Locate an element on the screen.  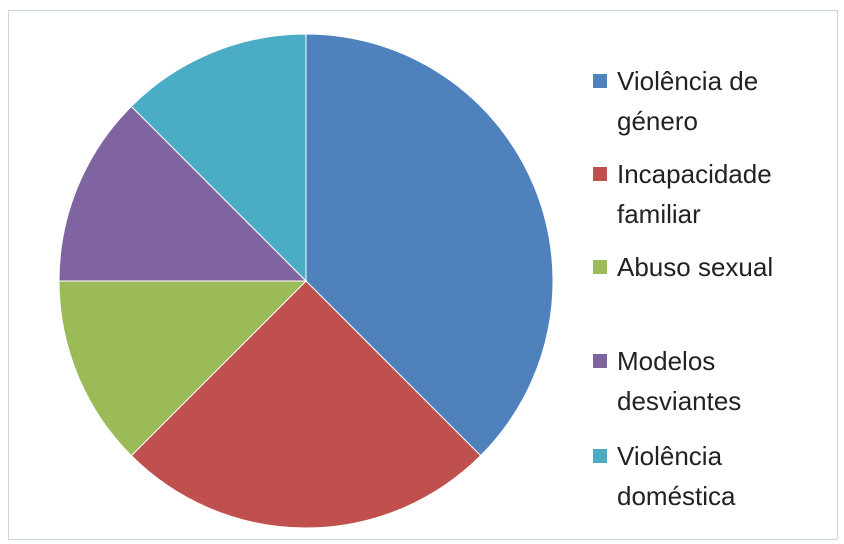
legend-swatch-modelos-desviantes is located at coordinates (600, 361).